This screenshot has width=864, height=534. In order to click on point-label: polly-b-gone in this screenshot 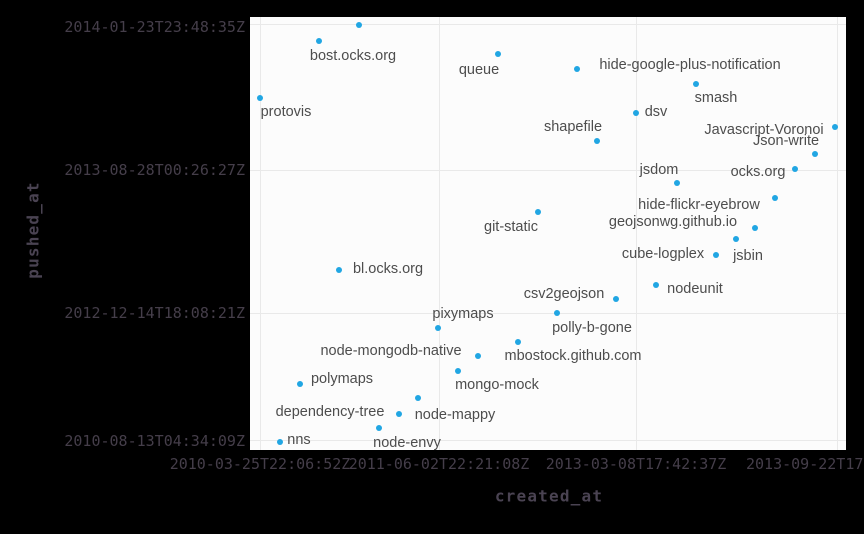, I will do `click(592, 328)`.